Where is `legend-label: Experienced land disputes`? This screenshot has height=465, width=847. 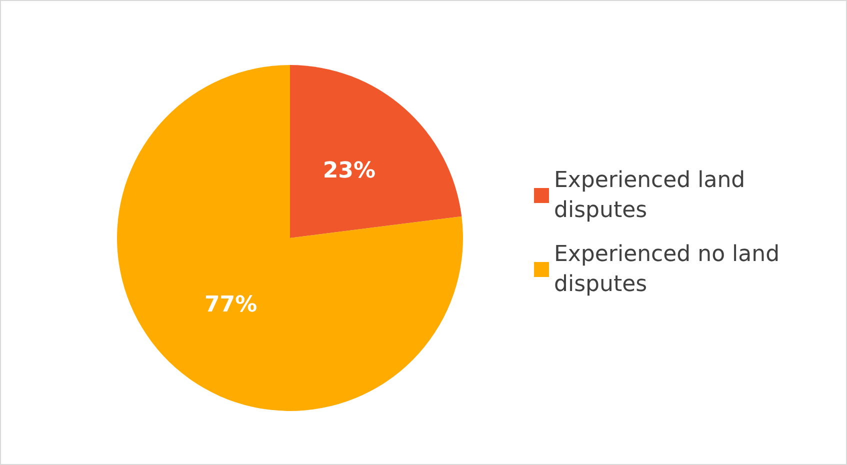
legend-label: Experienced land disputes is located at coordinates (653, 195).